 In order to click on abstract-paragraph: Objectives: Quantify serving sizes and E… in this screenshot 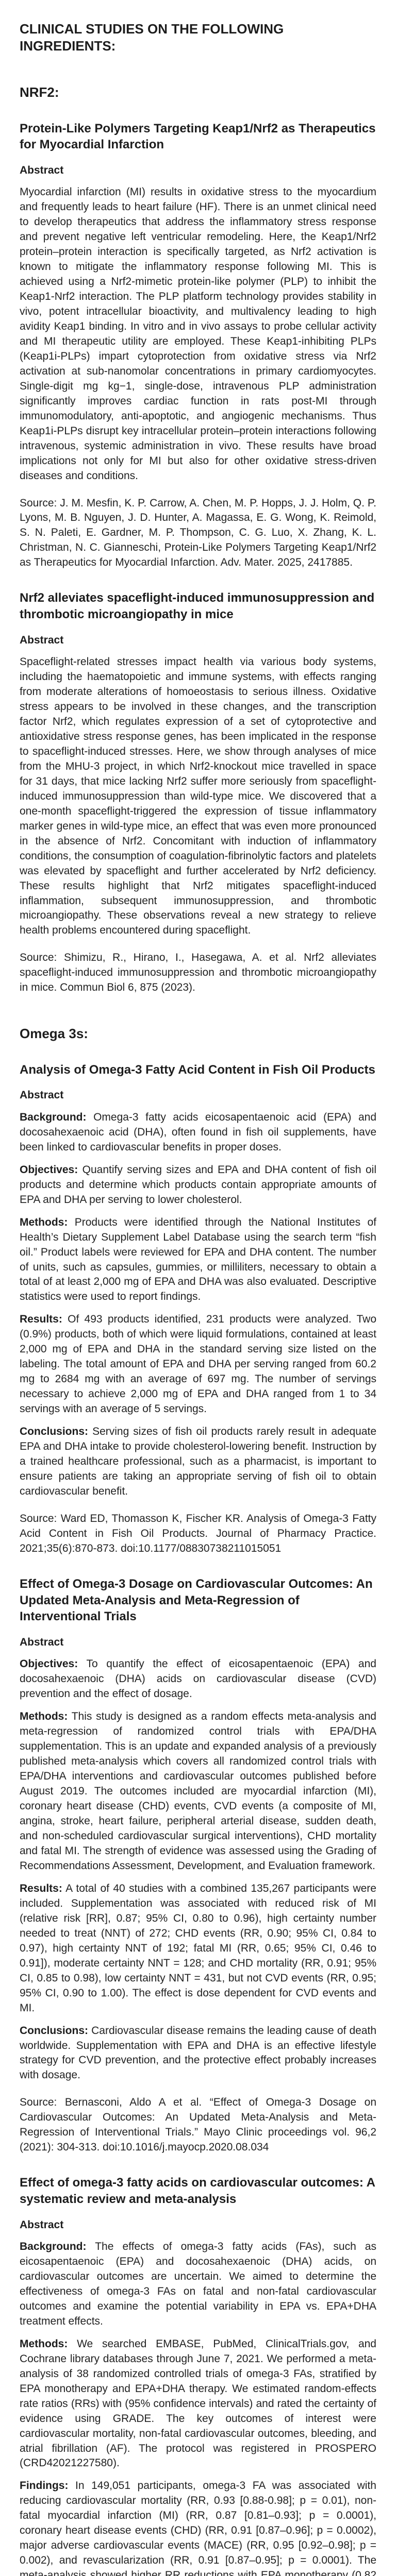, I will do `click(198, 1185)`.